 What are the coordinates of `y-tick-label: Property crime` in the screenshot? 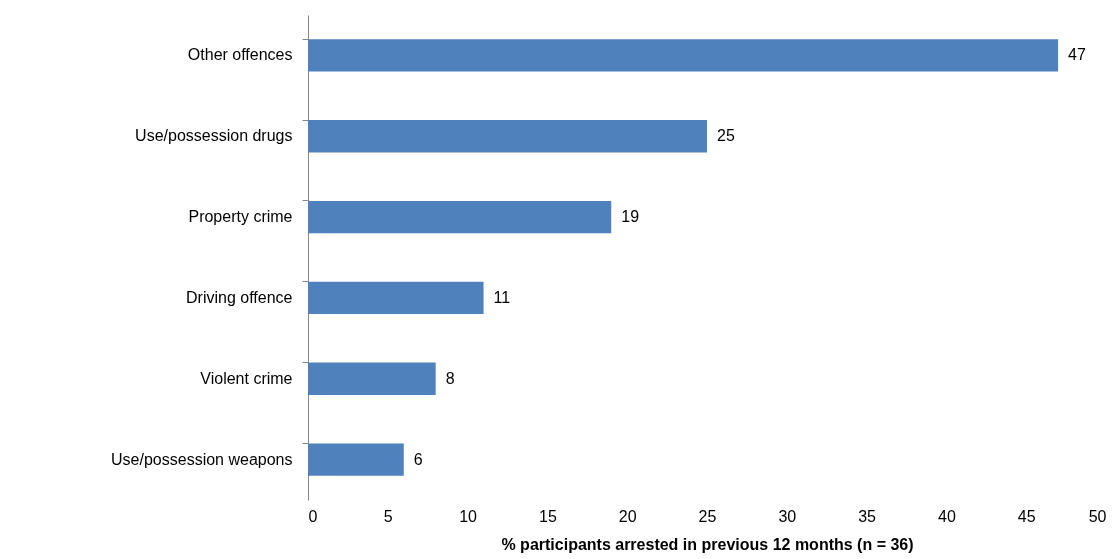 It's located at (240, 217).